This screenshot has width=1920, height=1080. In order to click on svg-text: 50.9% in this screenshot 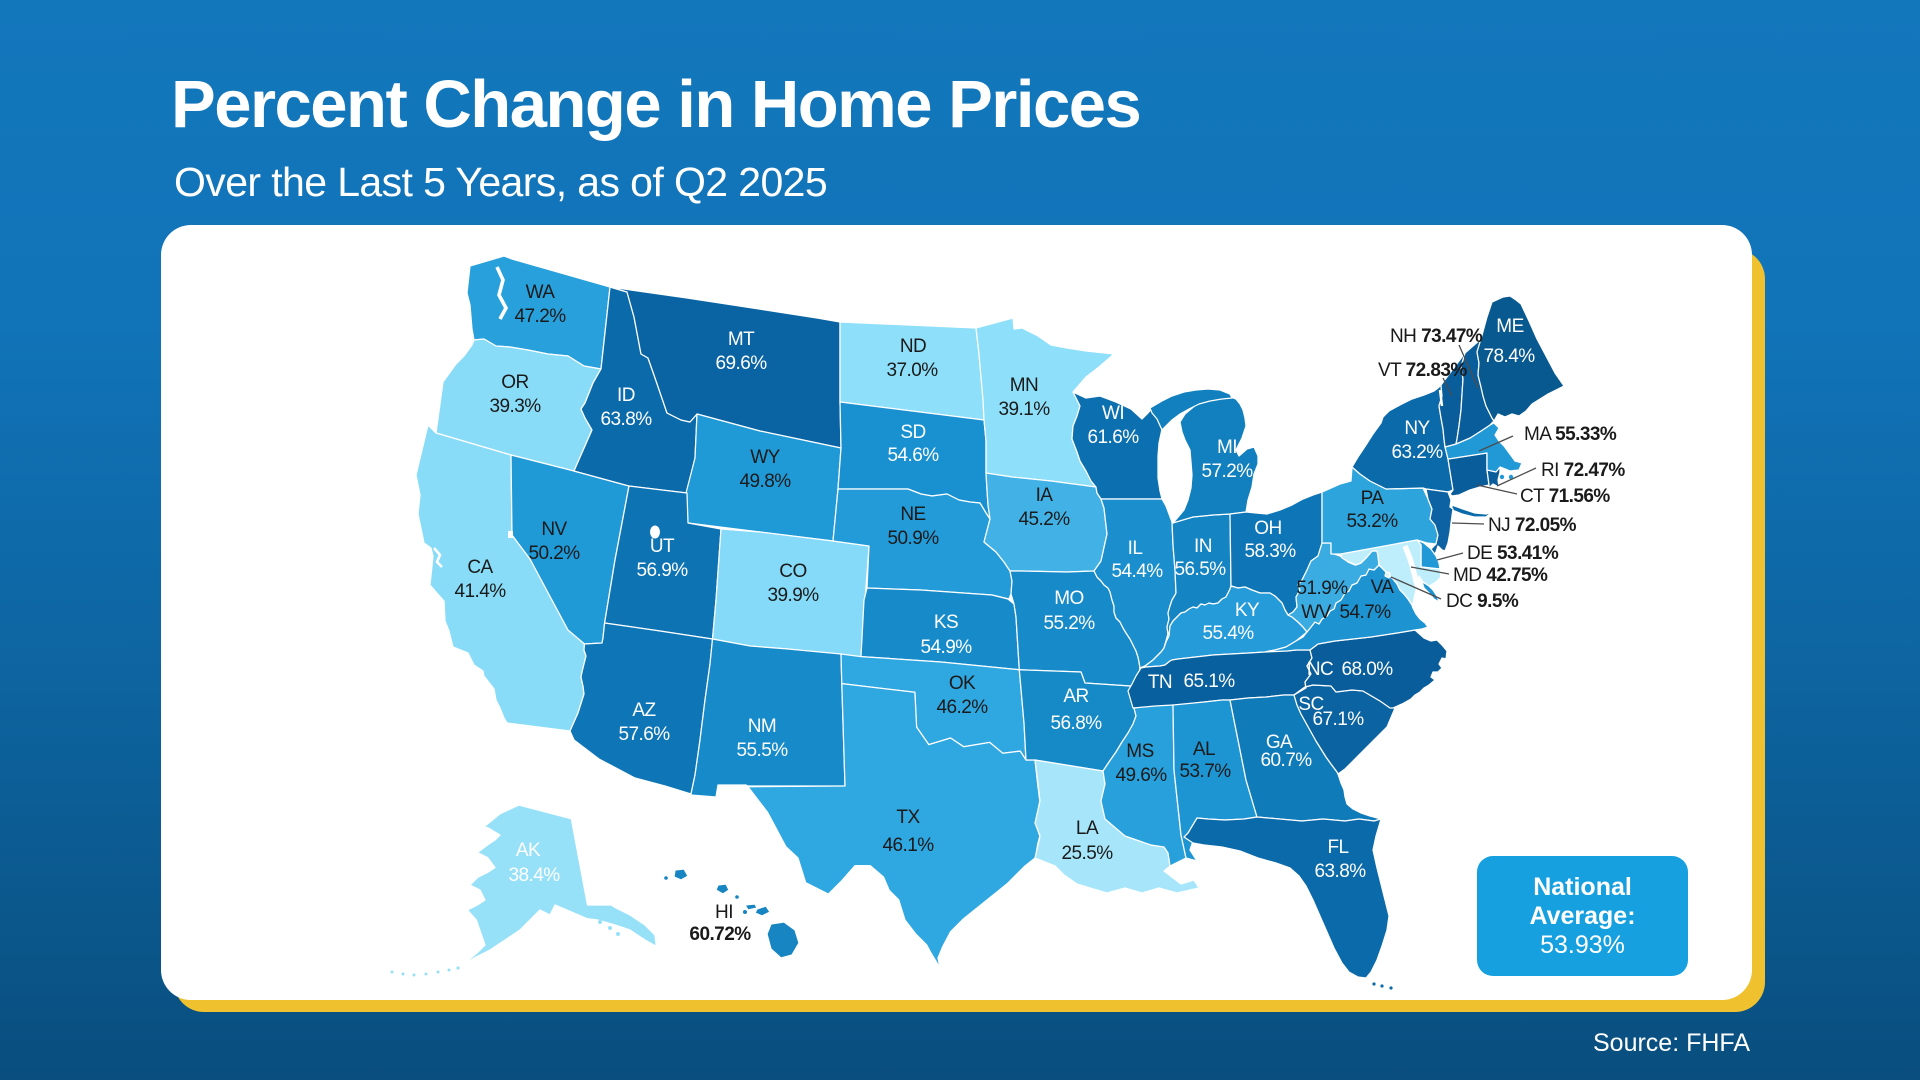, I will do `click(913, 538)`.